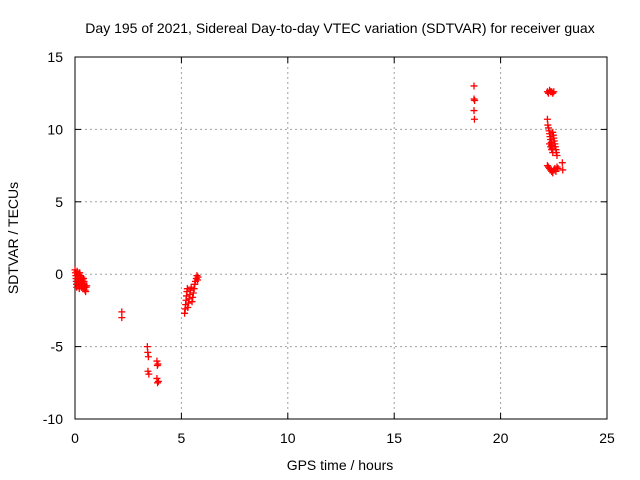  I want to click on x-tick-label: 5, so click(182, 438).